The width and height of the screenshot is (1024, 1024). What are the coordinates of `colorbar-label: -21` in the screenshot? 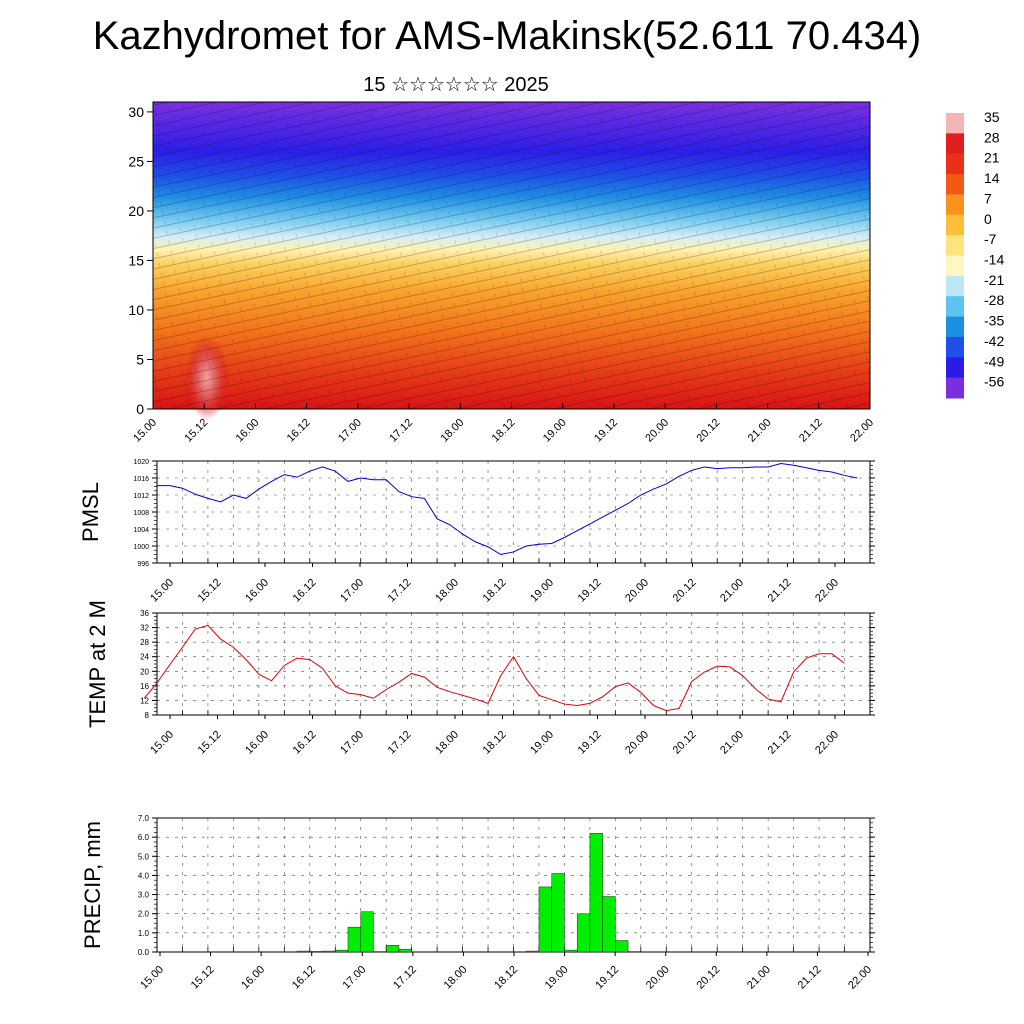 It's located at (994, 280).